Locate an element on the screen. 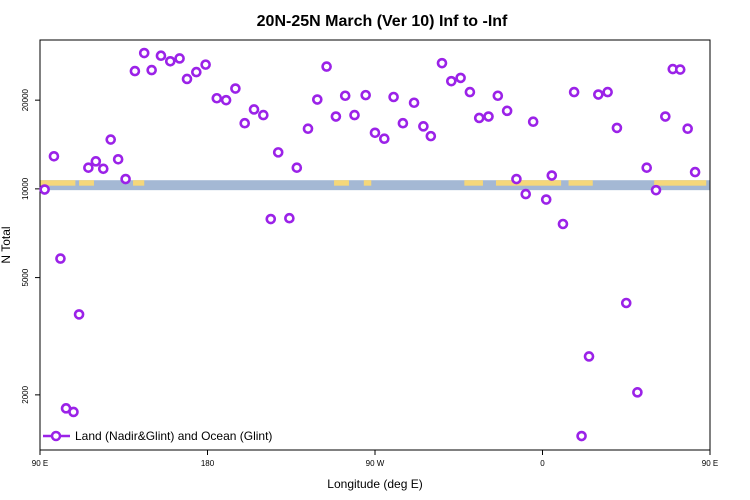 The height and width of the screenshot is (500, 750). ocean-band is located at coordinates (375, 185).